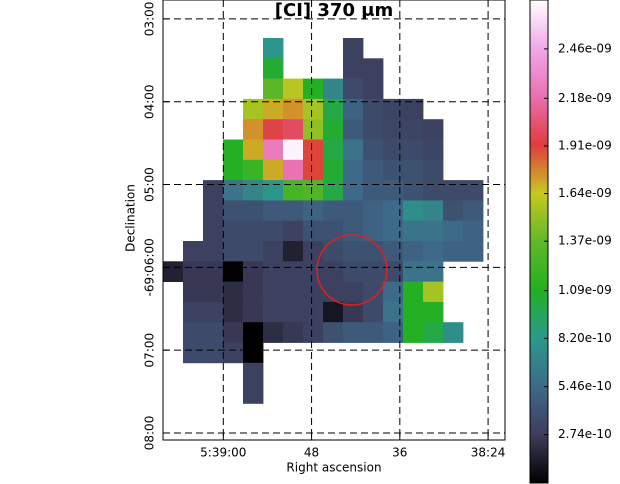  Describe the element at coordinates (131, 218) in the screenshot. I see `y-axis-label: Declination` at that location.